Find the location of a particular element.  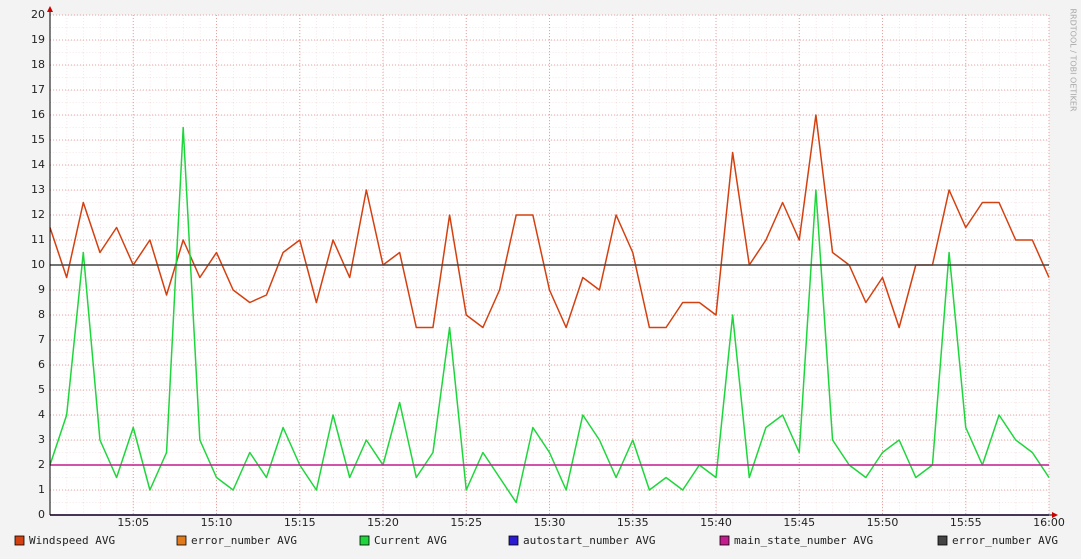

y-tick-label: 16 is located at coordinates (38, 114).